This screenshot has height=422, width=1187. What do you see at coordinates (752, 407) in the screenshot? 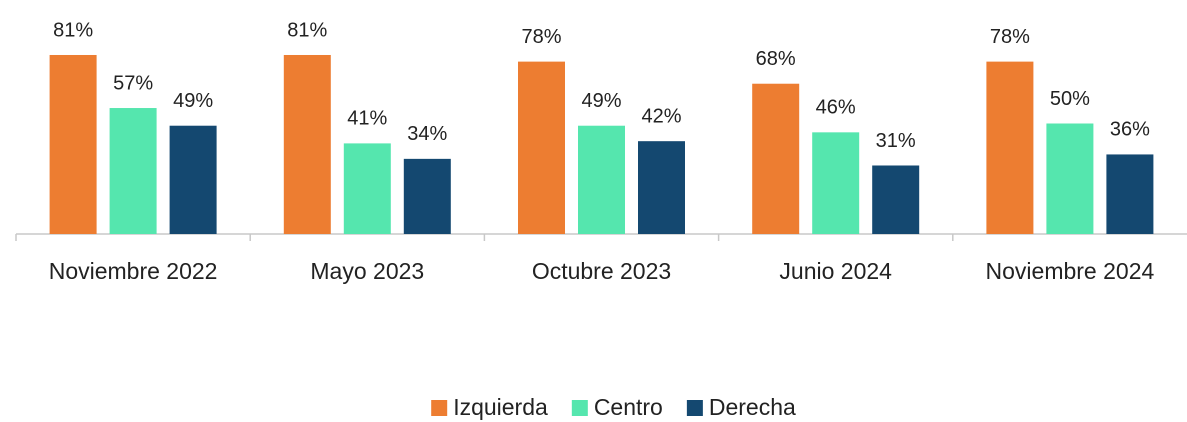
I see `legend-label: Derecha` at bounding box center [752, 407].